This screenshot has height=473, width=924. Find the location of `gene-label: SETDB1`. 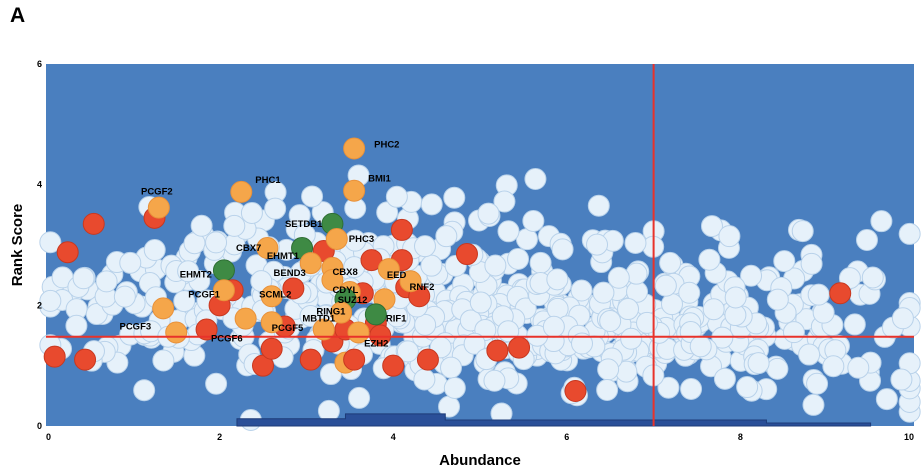

gene-label: SETDB1 is located at coordinates (304, 224).